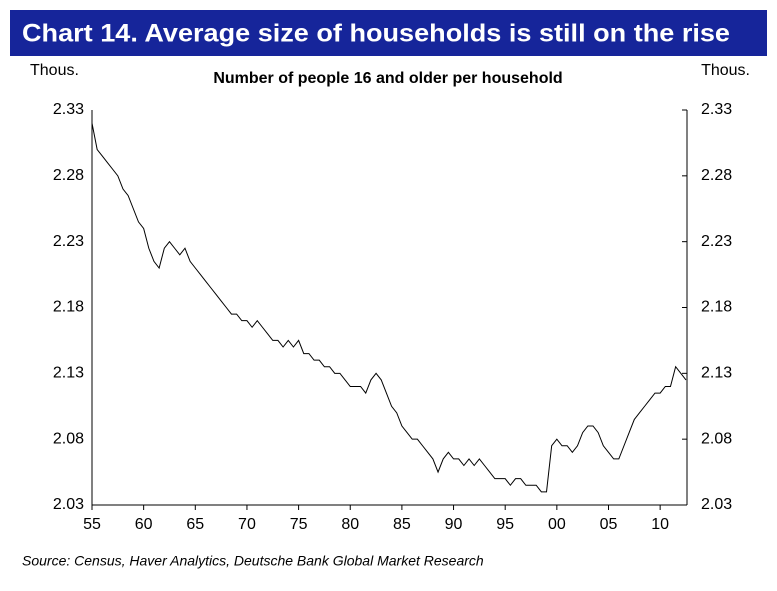 The image size is (777, 591). Describe the element at coordinates (68, 109) in the screenshot. I see `y-tick-label: 2.33` at that location.